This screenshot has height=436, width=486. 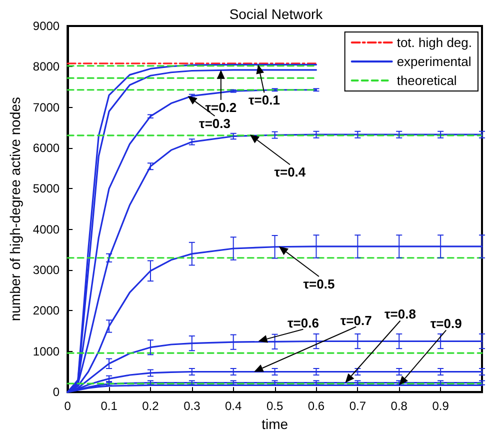 I want to click on annotation: τ=0.9, so click(x=446, y=324).